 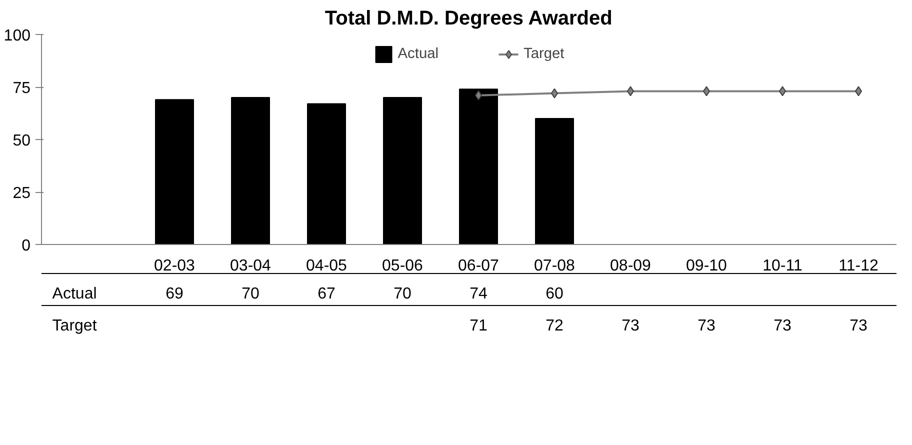 I want to click on x-tick-label: 06-07, so click(x=479, y=266).